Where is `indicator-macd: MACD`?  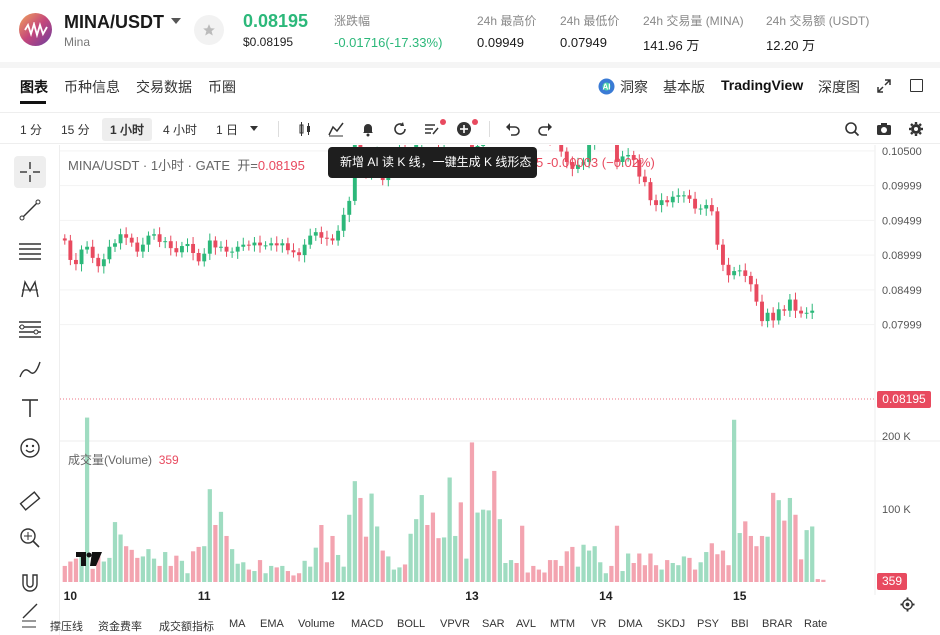 indicator-macd: MACD is located at coordinates (367, 624).